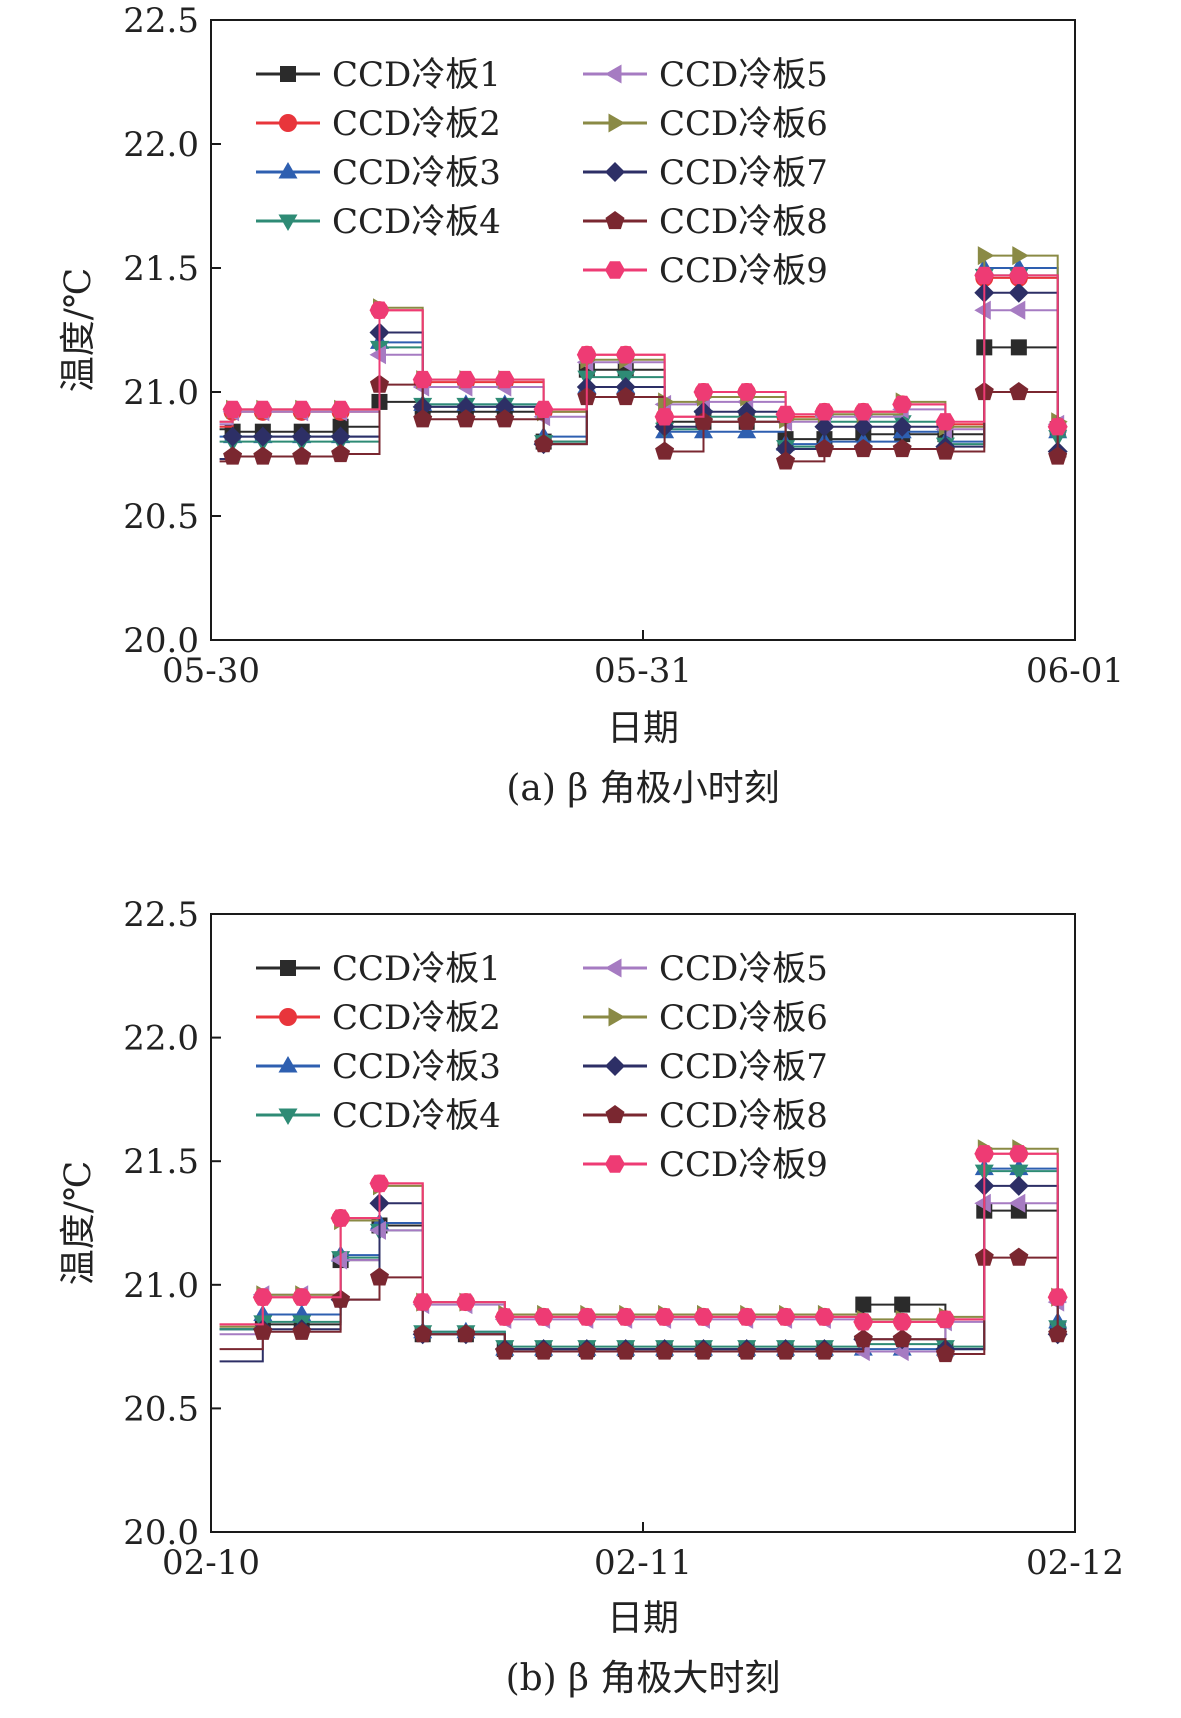  I want to click on legend-label: CCD冷板3, so click(416, 173).